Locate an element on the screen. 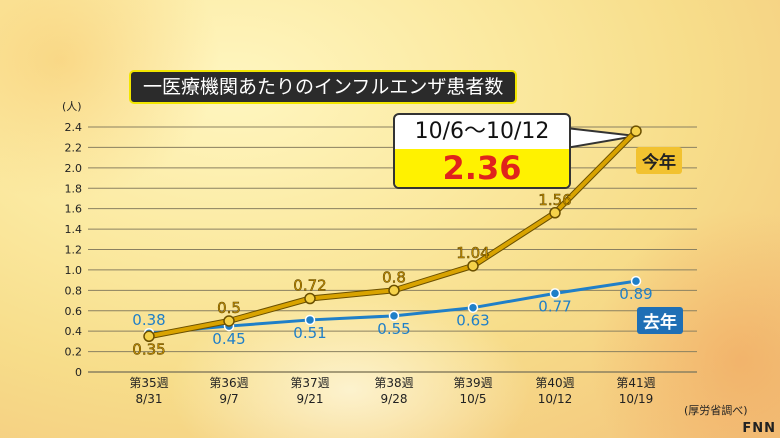 The height and width of the screenshot is (438, 780). x-tick-date: 10/19 is located at coordinates (636, 399).